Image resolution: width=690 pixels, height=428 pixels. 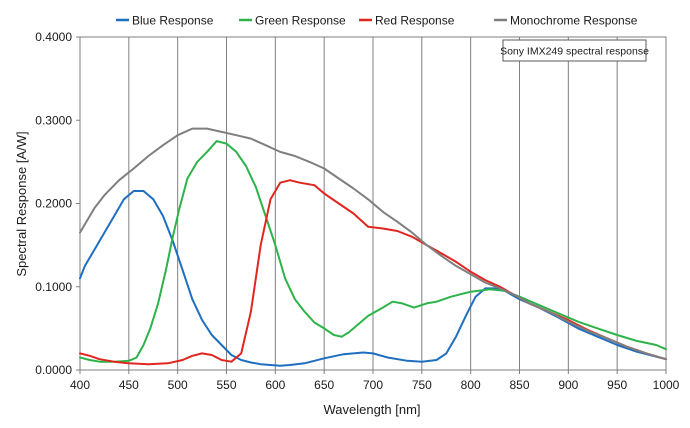 I want to click on x-tick-label: 600, so click(x=275, y=385).